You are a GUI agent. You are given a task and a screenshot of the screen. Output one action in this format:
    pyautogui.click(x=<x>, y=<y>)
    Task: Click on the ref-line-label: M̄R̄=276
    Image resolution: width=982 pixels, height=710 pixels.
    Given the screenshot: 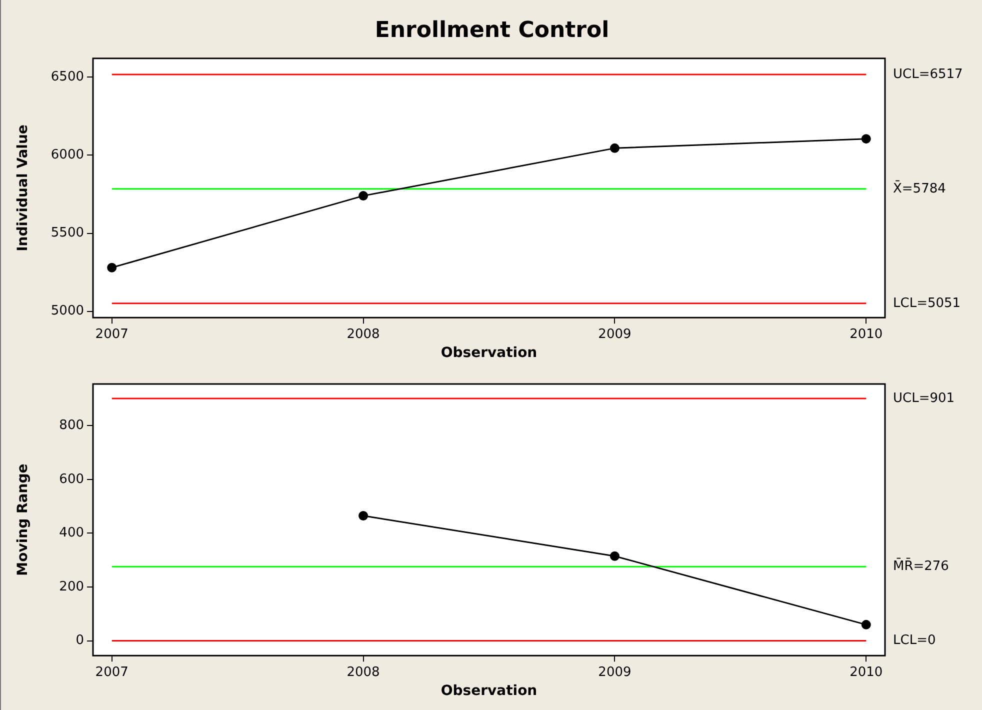 What is the action you would take?
    pyautogui.click(x=921, y=566)
    